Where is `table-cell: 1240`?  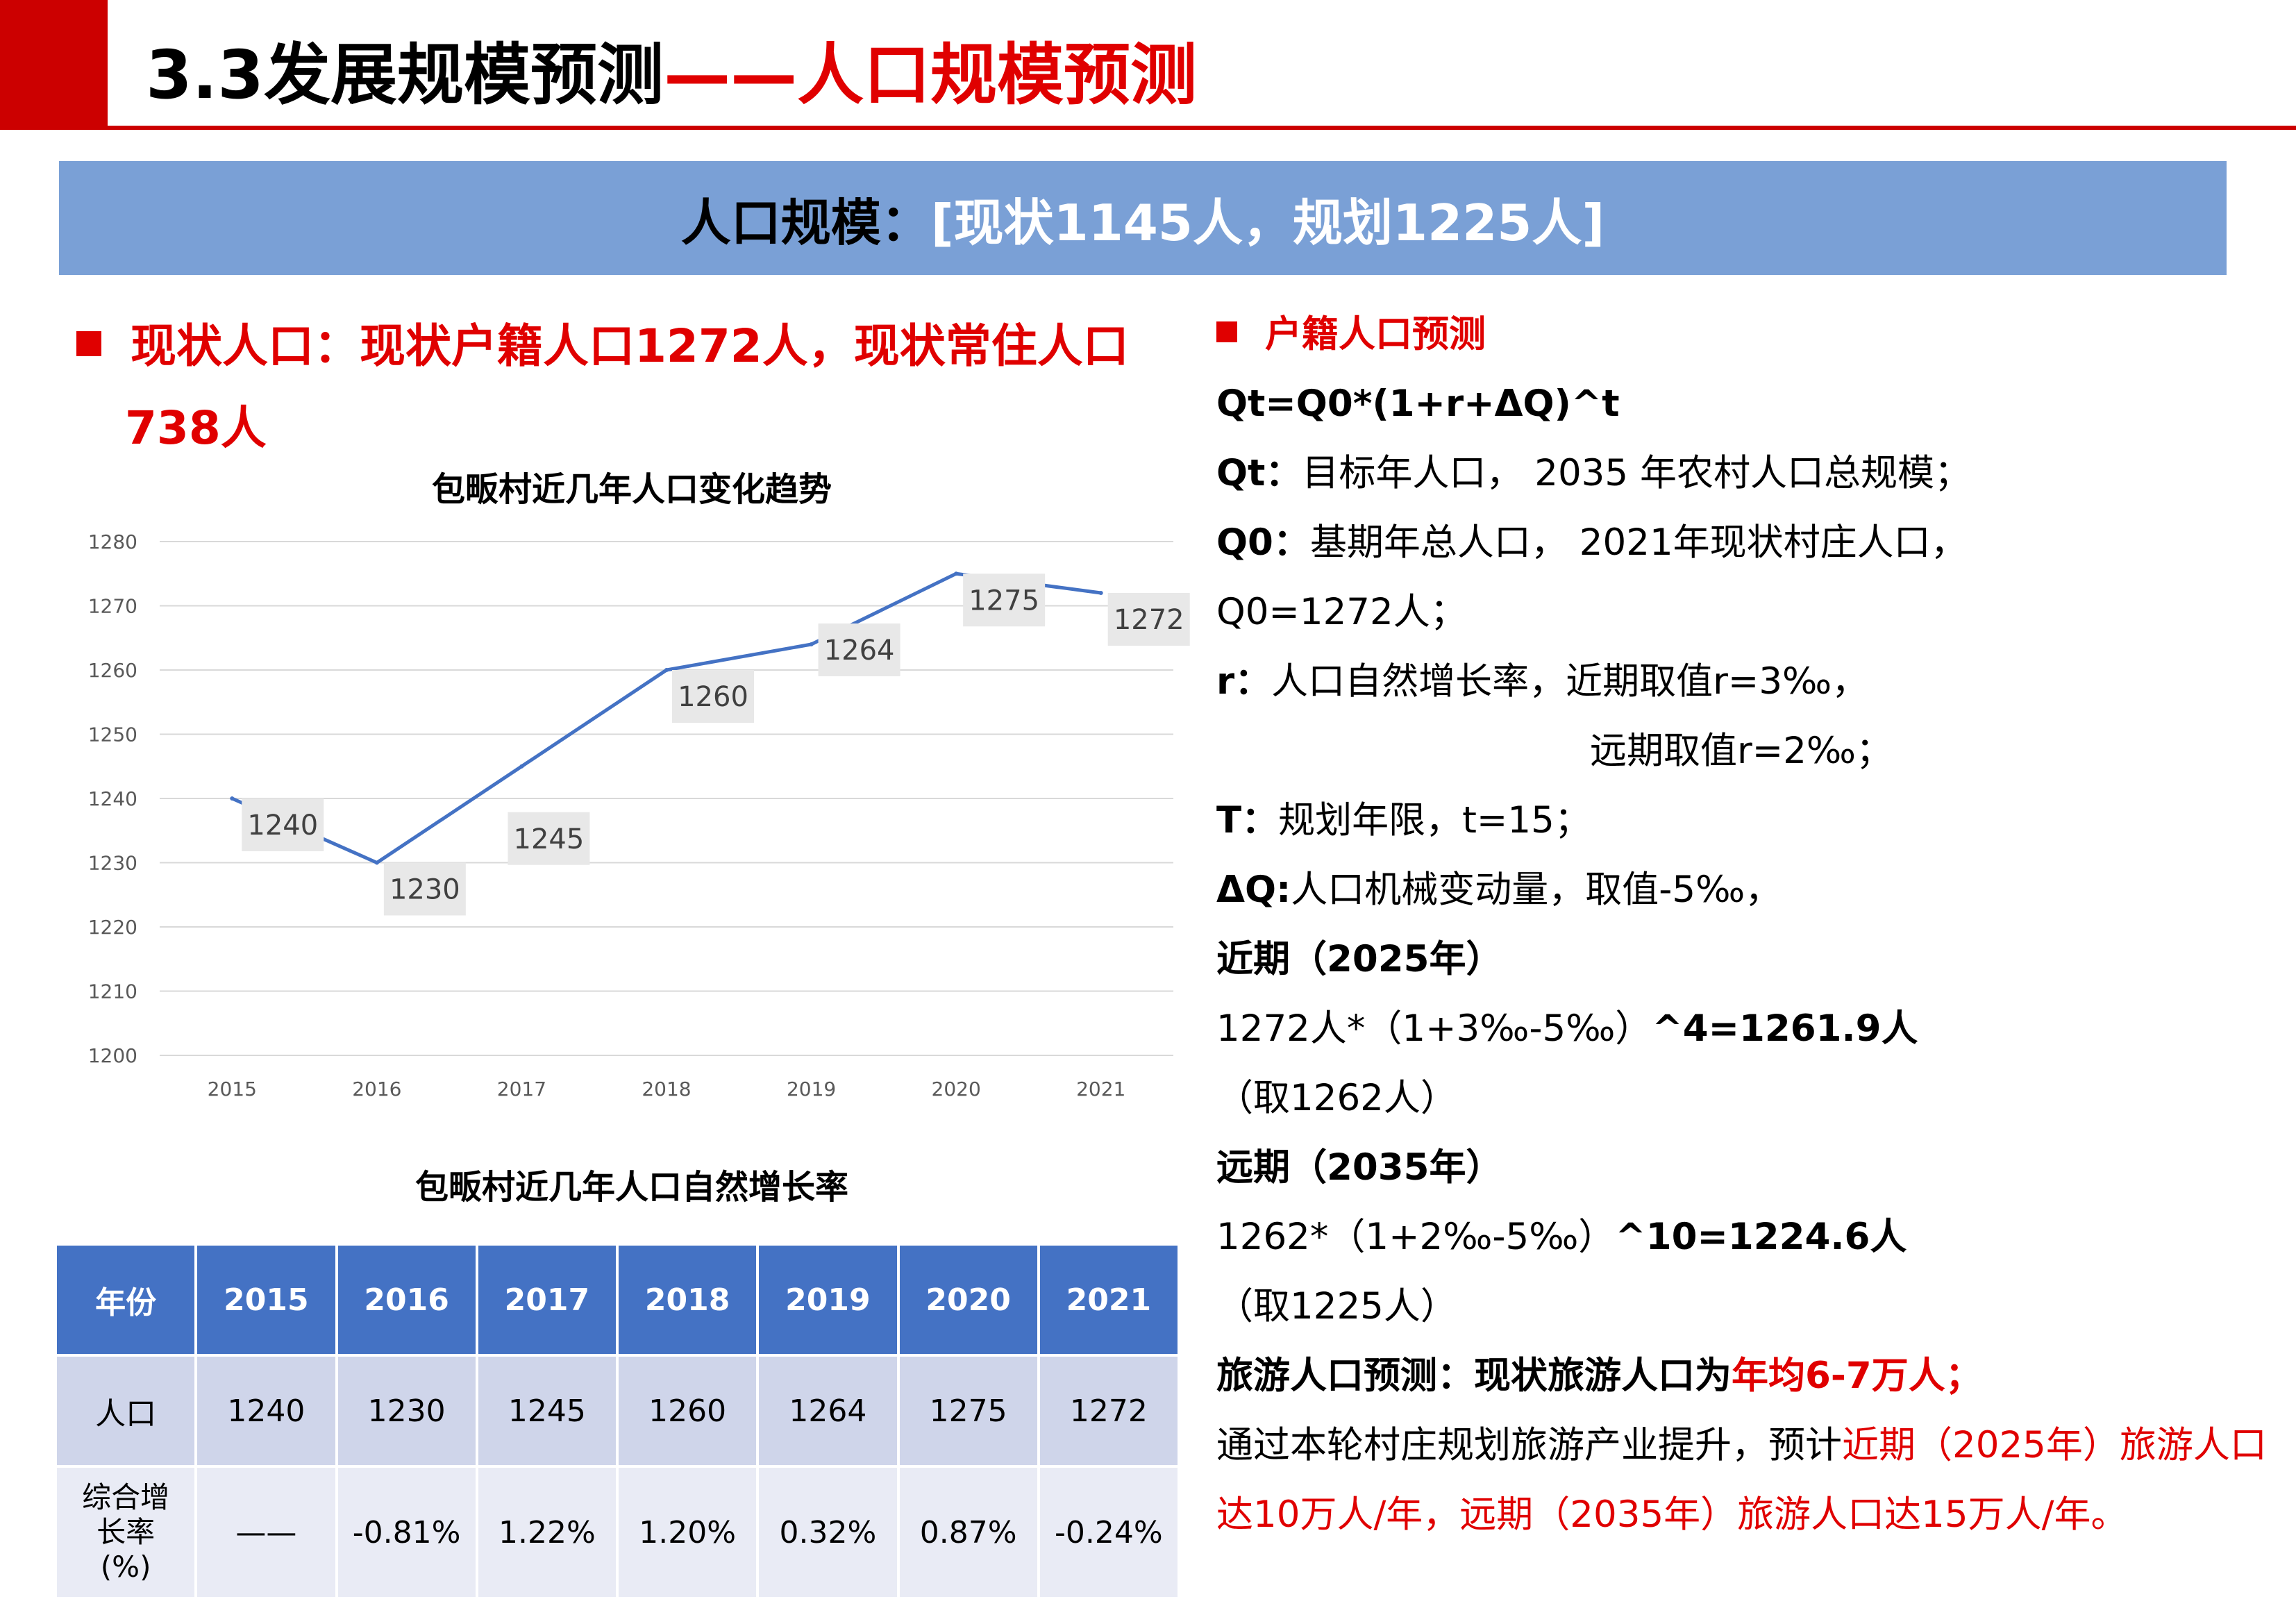 table-cell: 1240 is located at coordinates (266, 1411).